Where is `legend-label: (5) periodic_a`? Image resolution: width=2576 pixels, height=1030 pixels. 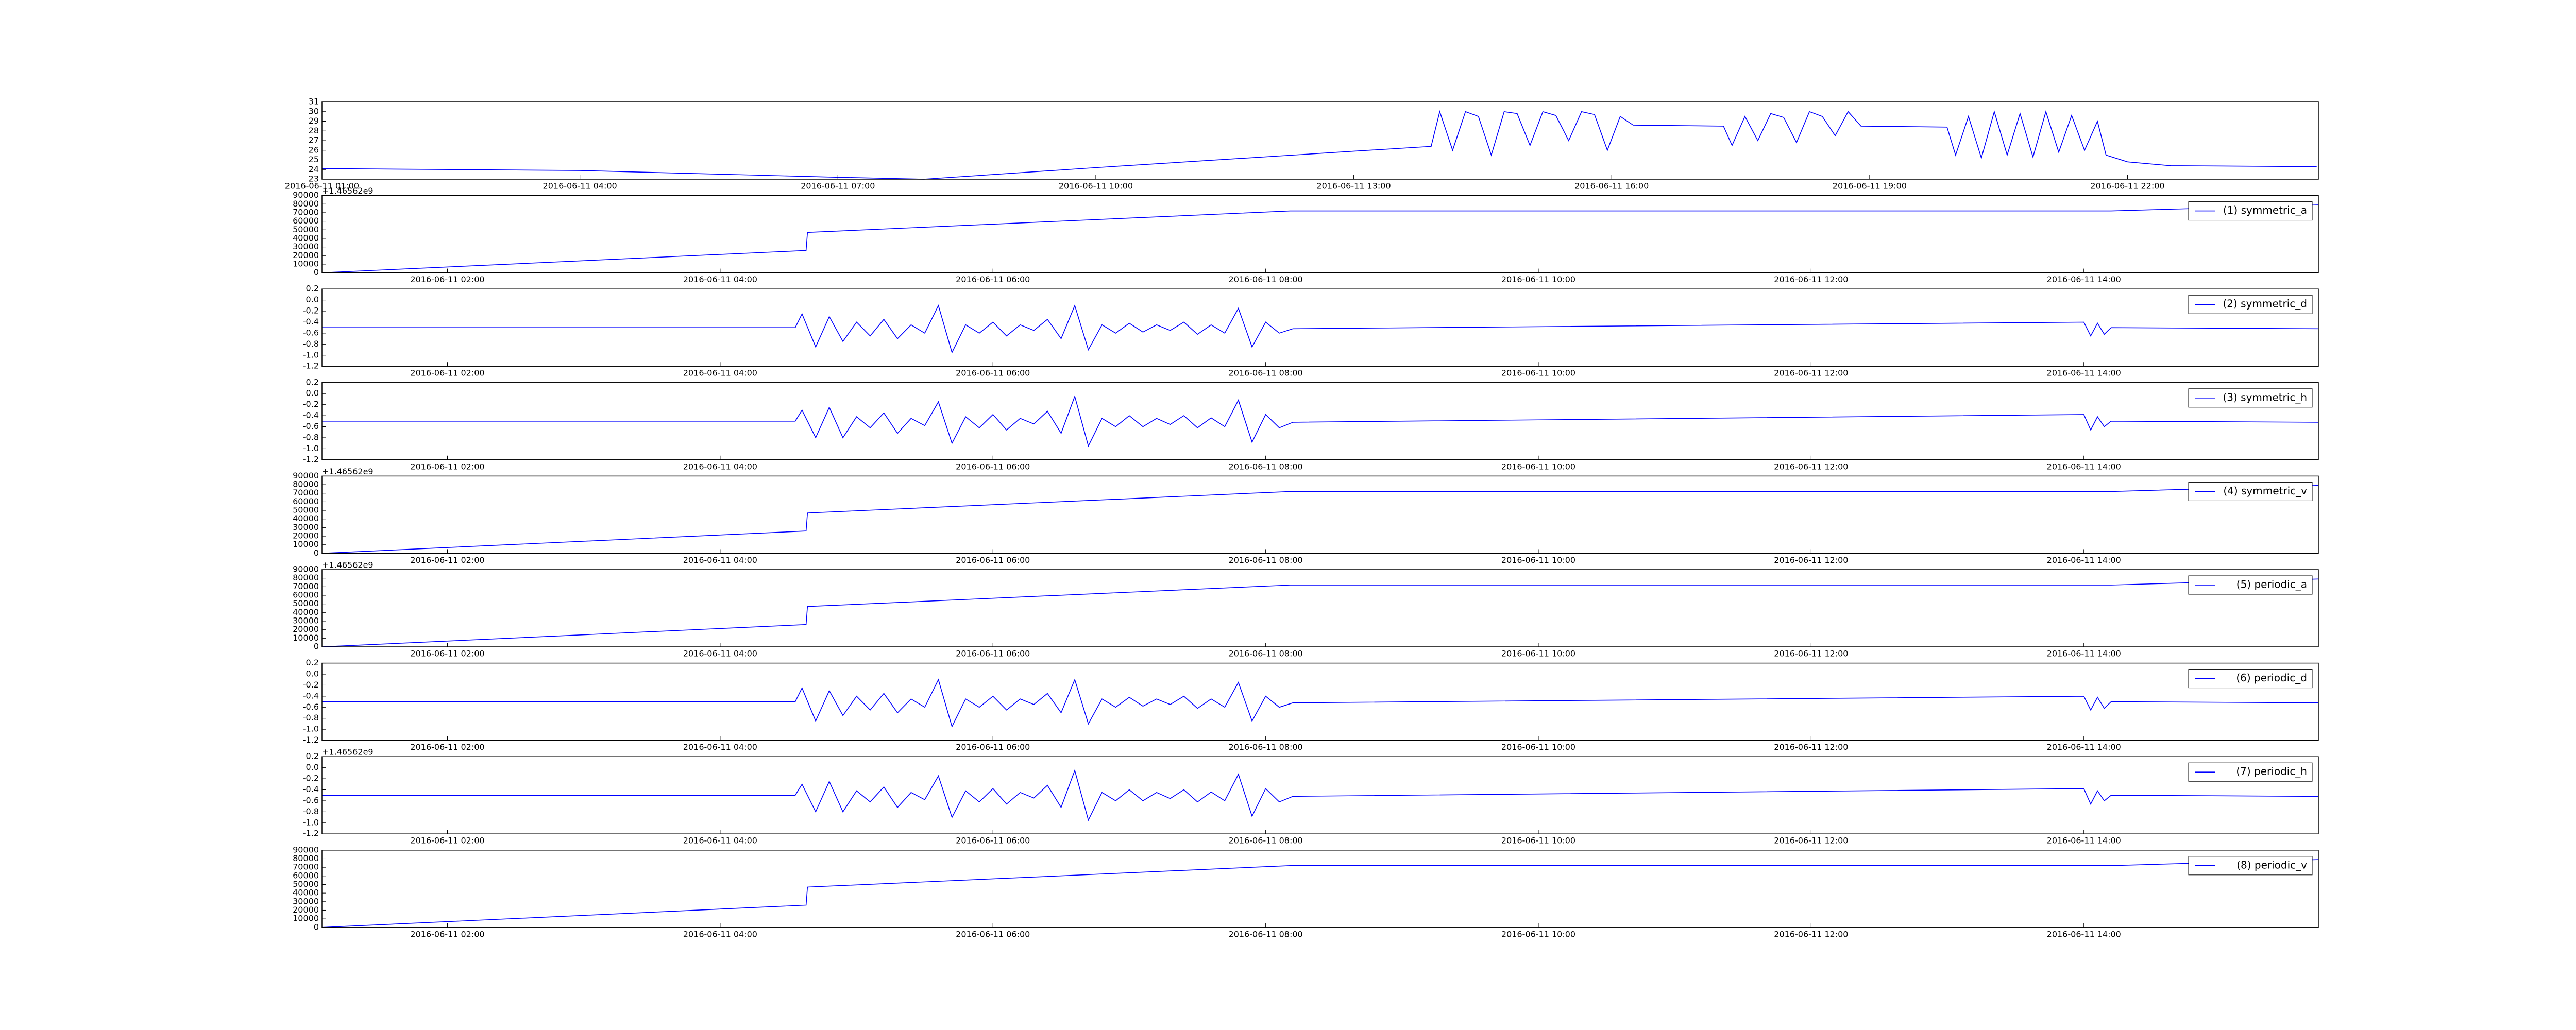 legend-label: (5) periodic_a is located at coordinates (2271, 584).